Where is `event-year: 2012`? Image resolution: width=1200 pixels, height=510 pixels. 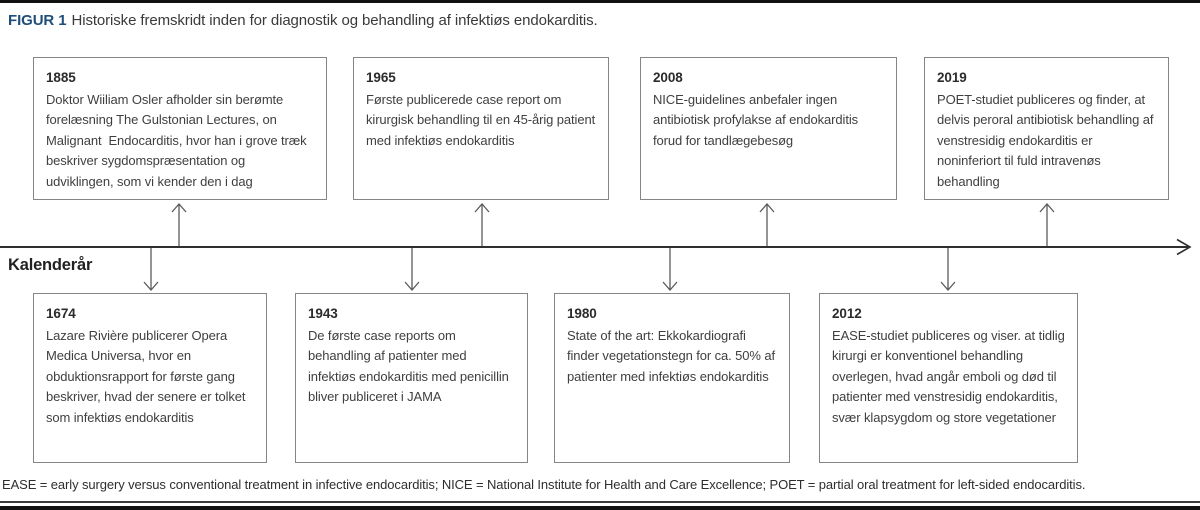 event-year: 2012 is located at coordinates (847, 313).